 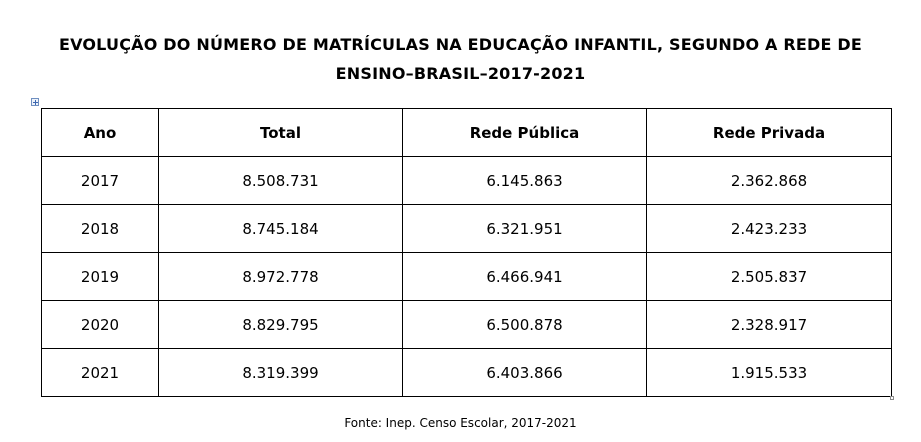 I want to click on cell-total: 8.972.778, so click(x=280, y=276).